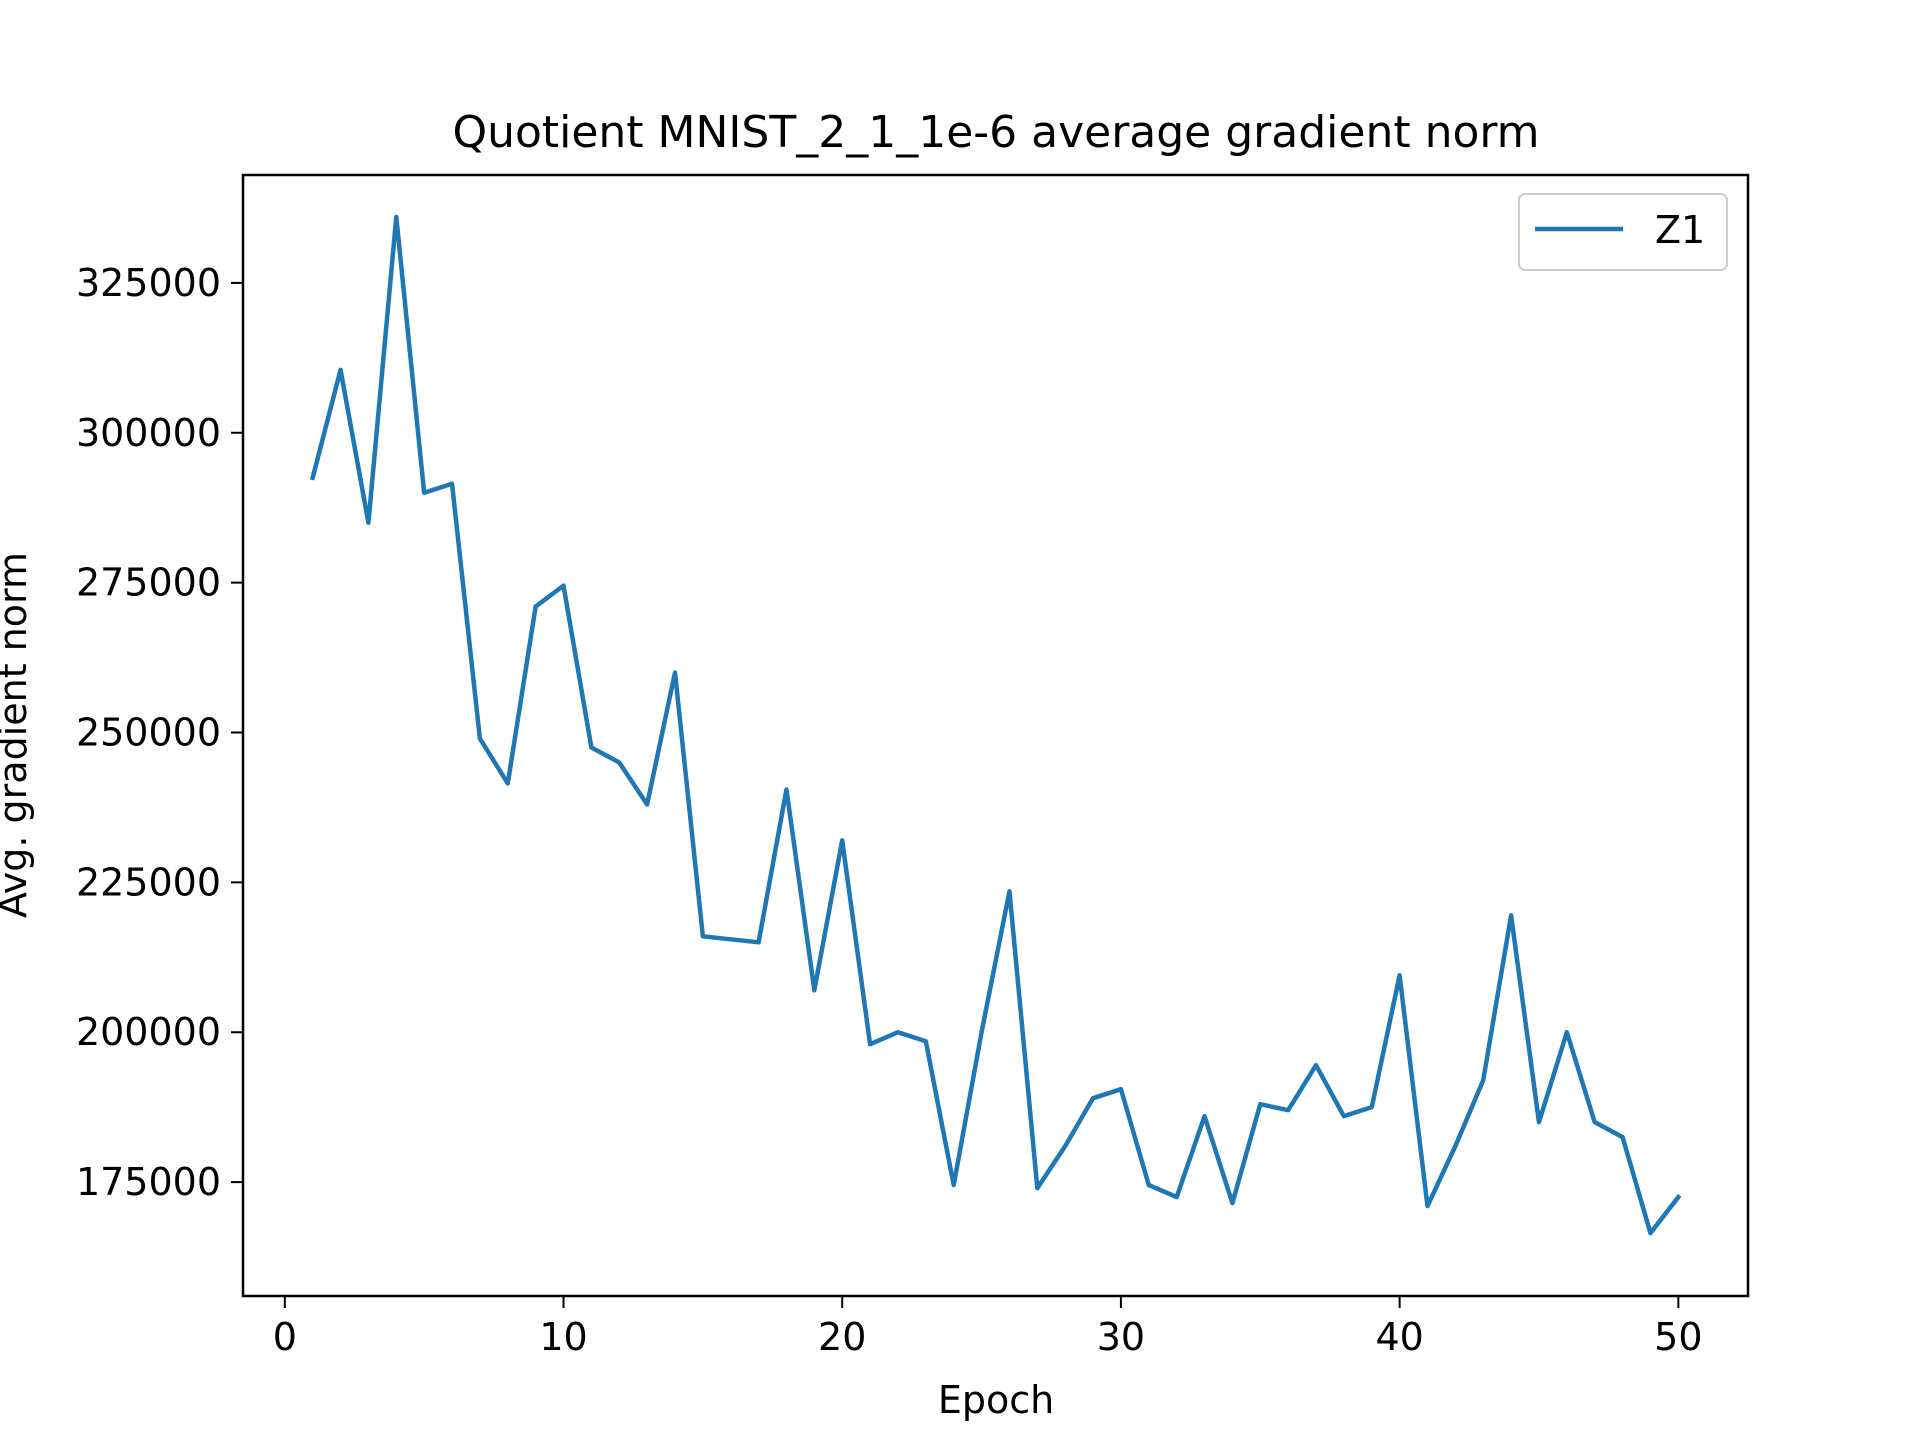 This screenshot has height=1445, width=1920. Describe the element at coordinates (148, 733) in the screenshot. I see `y-tick-label: 250000` at that location.